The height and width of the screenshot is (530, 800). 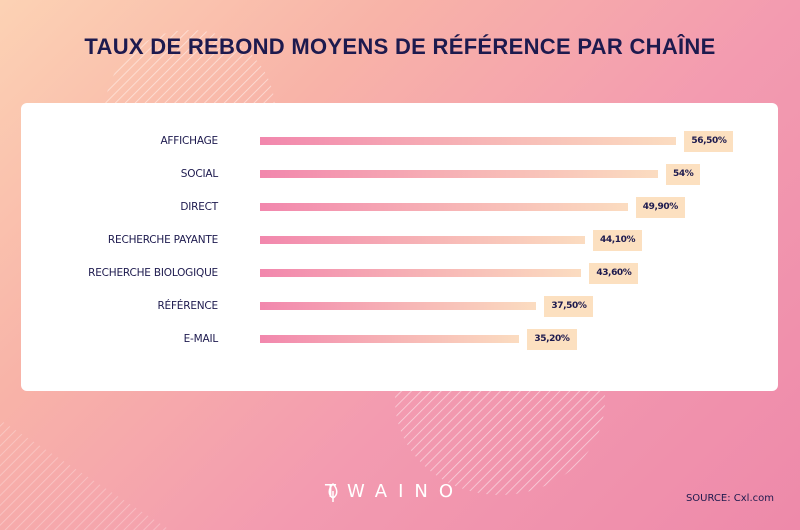 What do you see at coordinates (618, 240) in the screenshot?
I see `value-label: 44,10%` at bounding box center [618, 240].